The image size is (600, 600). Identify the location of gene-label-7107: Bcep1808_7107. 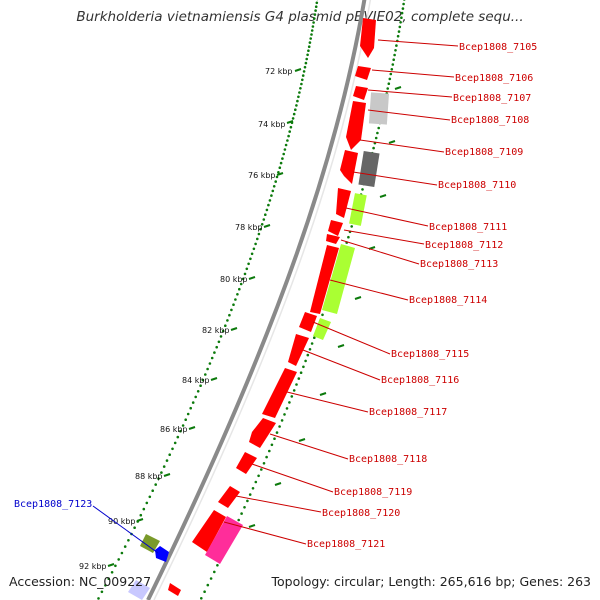
(492, 98).